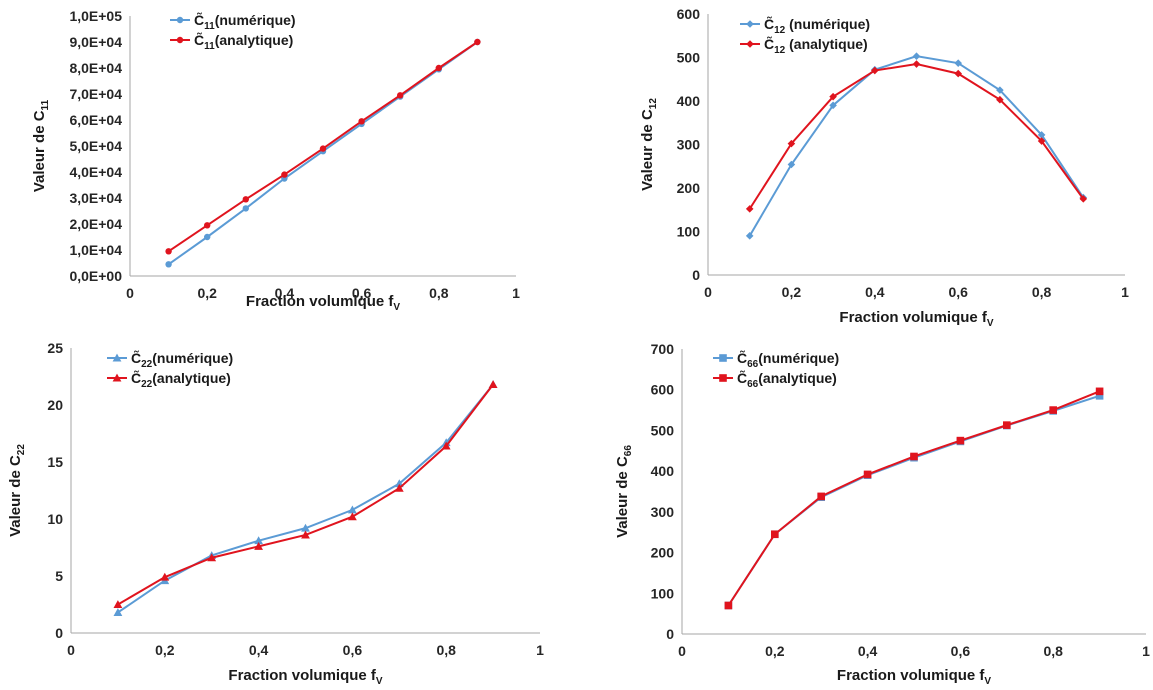 The width and height of the screenshot is (1153, 690). I want to click on legend-label: C̃12 (analytique), so click(816, 45).